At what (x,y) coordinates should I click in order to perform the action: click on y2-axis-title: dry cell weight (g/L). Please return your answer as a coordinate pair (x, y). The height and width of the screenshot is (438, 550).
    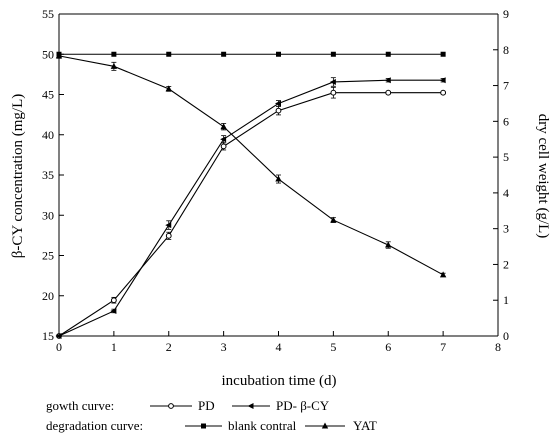
    Looking at the image, I should click on (542, 176).